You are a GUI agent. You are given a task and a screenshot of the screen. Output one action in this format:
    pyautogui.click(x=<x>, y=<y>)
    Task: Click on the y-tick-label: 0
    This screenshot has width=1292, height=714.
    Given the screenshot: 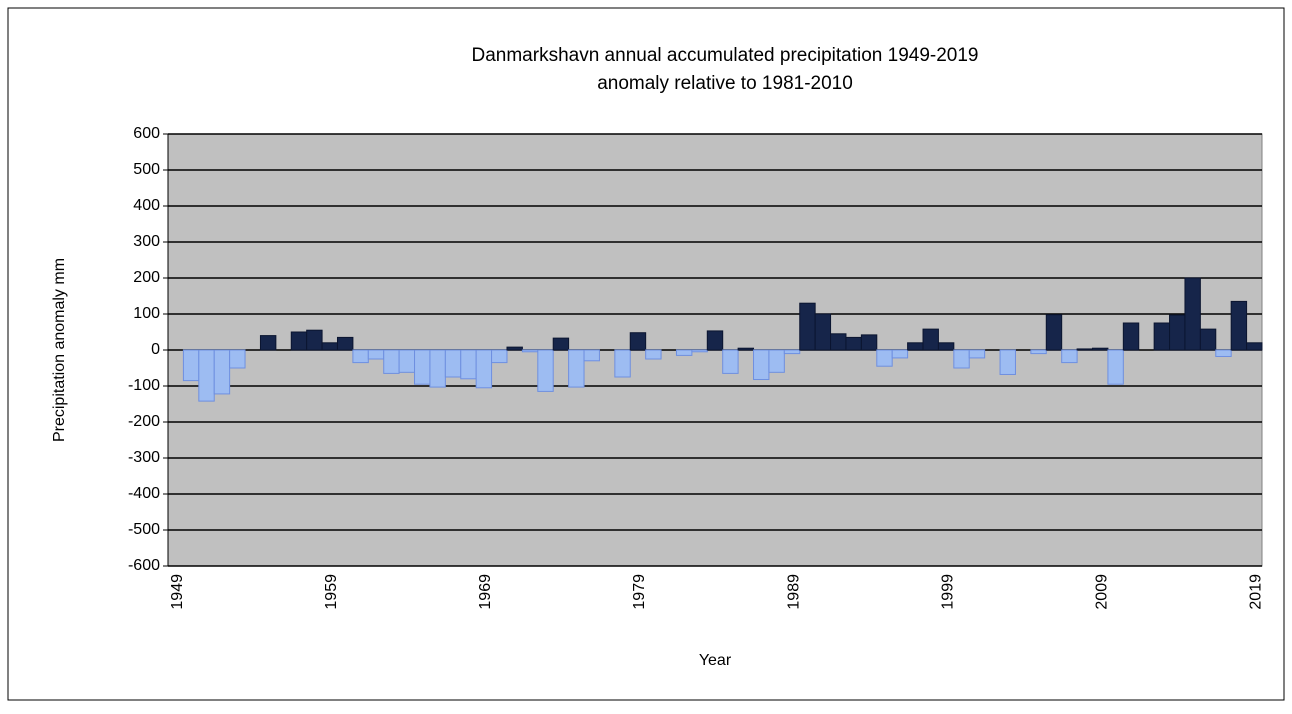 What is the action you would take?
    pyautogui.click(x=155, y=349)
    